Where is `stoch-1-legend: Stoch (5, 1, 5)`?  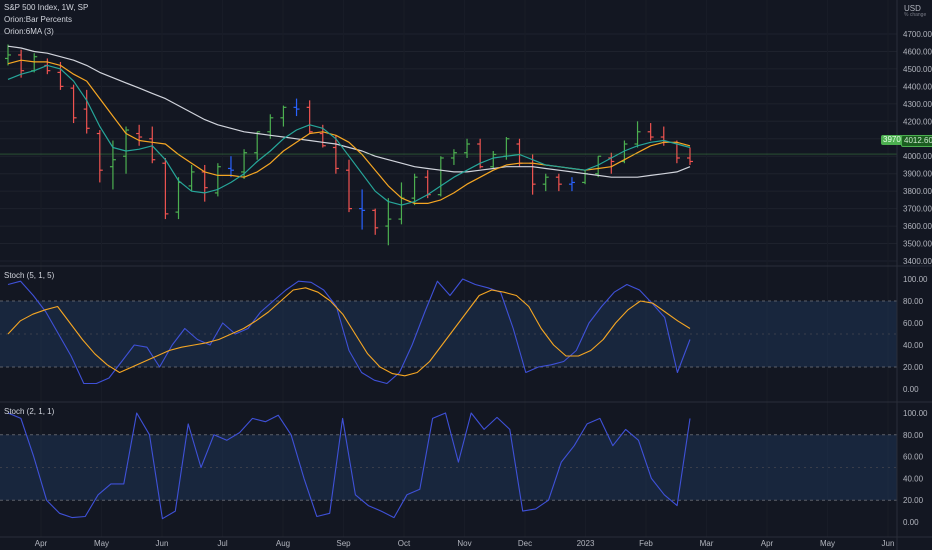
stoch-1-legend: Stoch (5, 1, 5) is located at coordinates (29, 276).